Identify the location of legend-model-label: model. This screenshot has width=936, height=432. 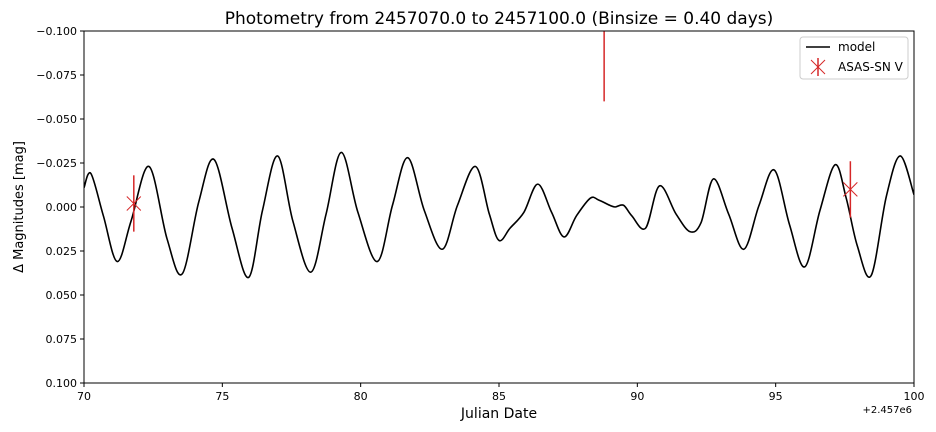
(856, 47).